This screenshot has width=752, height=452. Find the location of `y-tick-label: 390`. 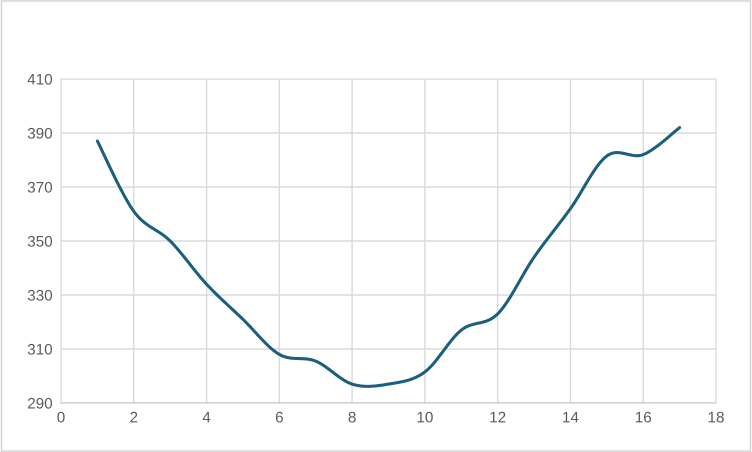

y-tick-label: 390 is located at coordinates (40, 133).